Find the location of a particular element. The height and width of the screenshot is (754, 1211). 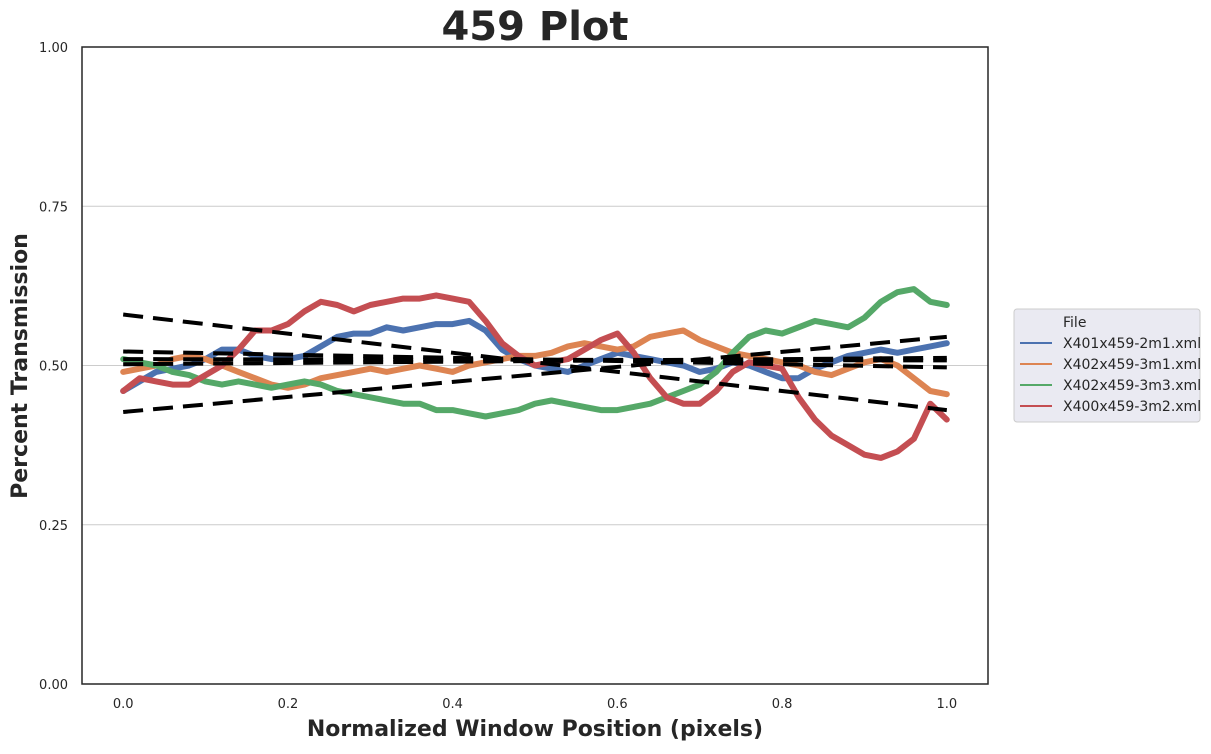

y-tick-label: 0.25 is located at coordinates (53, 526).